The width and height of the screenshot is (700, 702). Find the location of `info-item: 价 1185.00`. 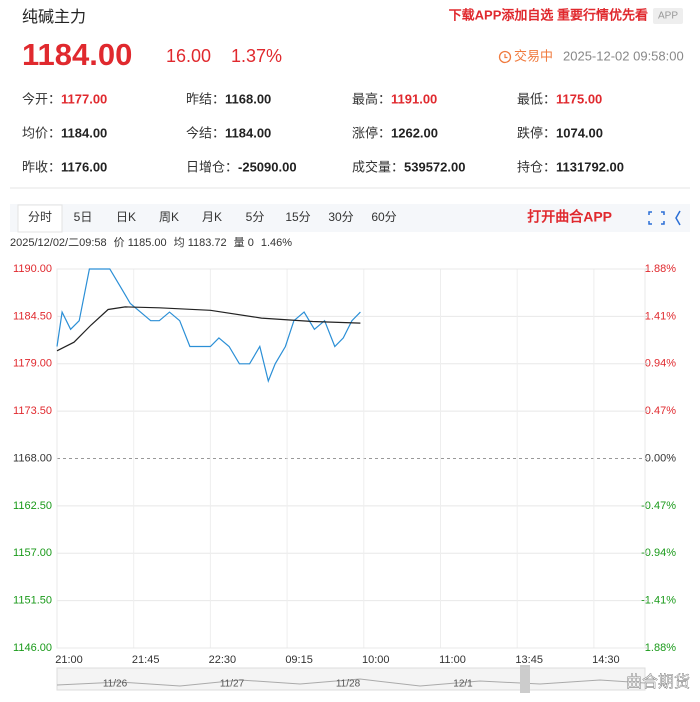

info-item: 价 1185.00 is located at coordinates (140, 242).